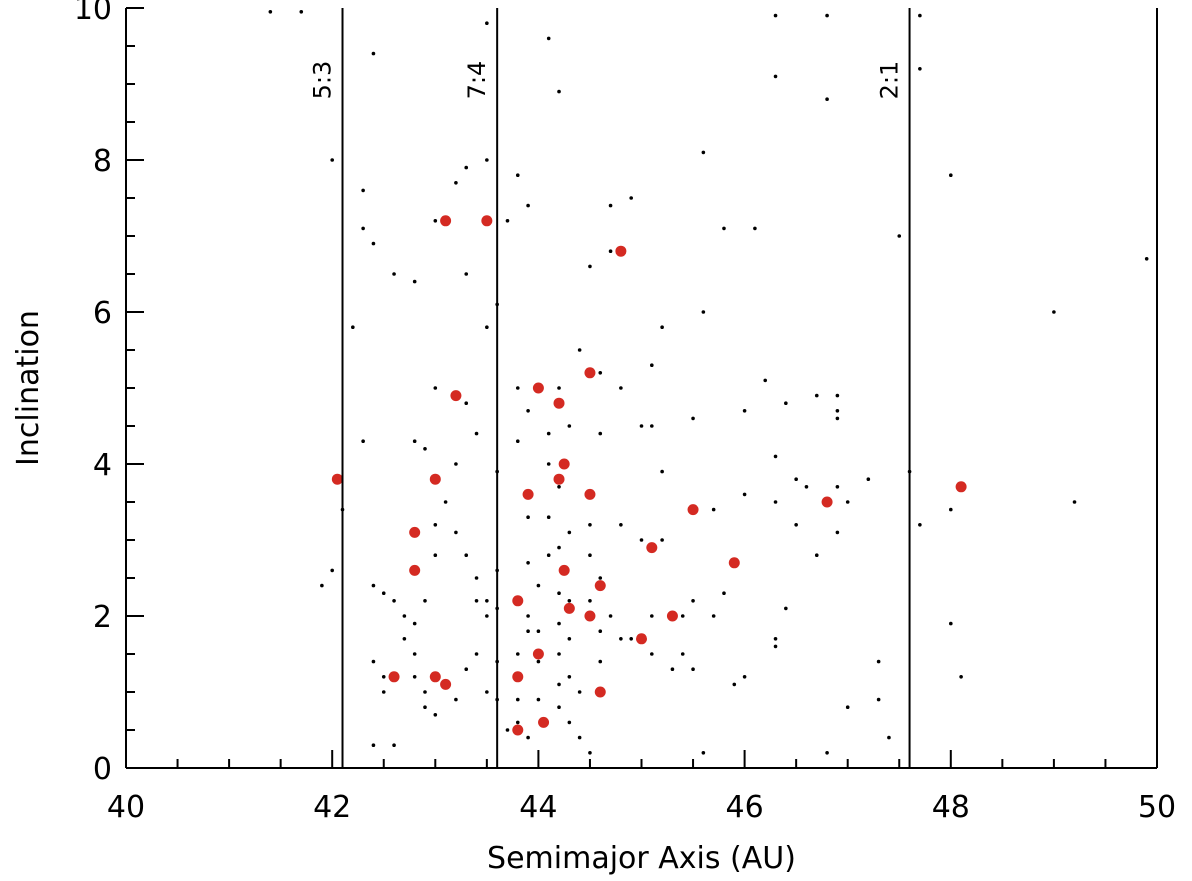 The image size is (1192, 881). What do you see at coordinates (102, 161) in the screenshot?
I see `y-tick-label: 8` at bounding box center [102, 161].